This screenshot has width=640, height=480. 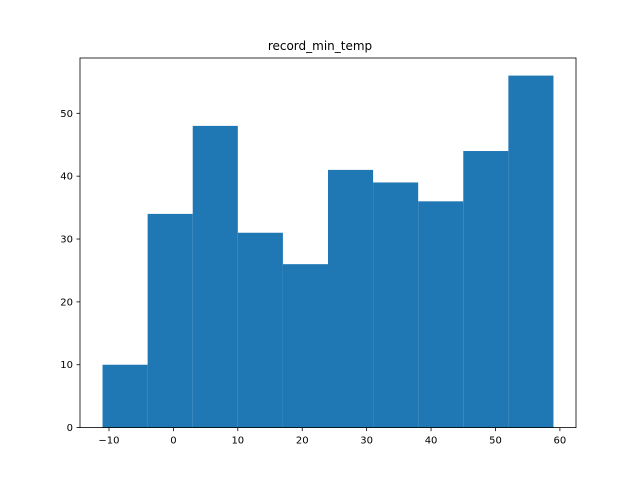 What do you see at coordinates (66, 114) in the screenshot?
I see `y-tick-label-5: 50` at bounding box center [66, 114].